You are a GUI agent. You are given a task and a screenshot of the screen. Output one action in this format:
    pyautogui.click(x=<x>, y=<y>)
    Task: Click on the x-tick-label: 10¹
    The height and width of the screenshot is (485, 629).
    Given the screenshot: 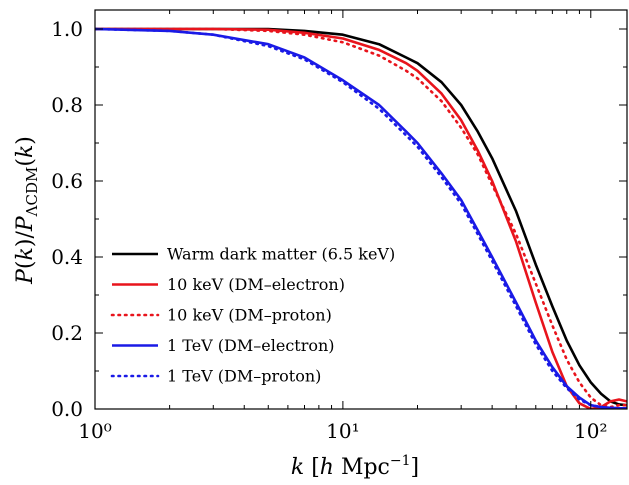 What is the action you would take?
    pyautogui.click(x=342, y=431)
    